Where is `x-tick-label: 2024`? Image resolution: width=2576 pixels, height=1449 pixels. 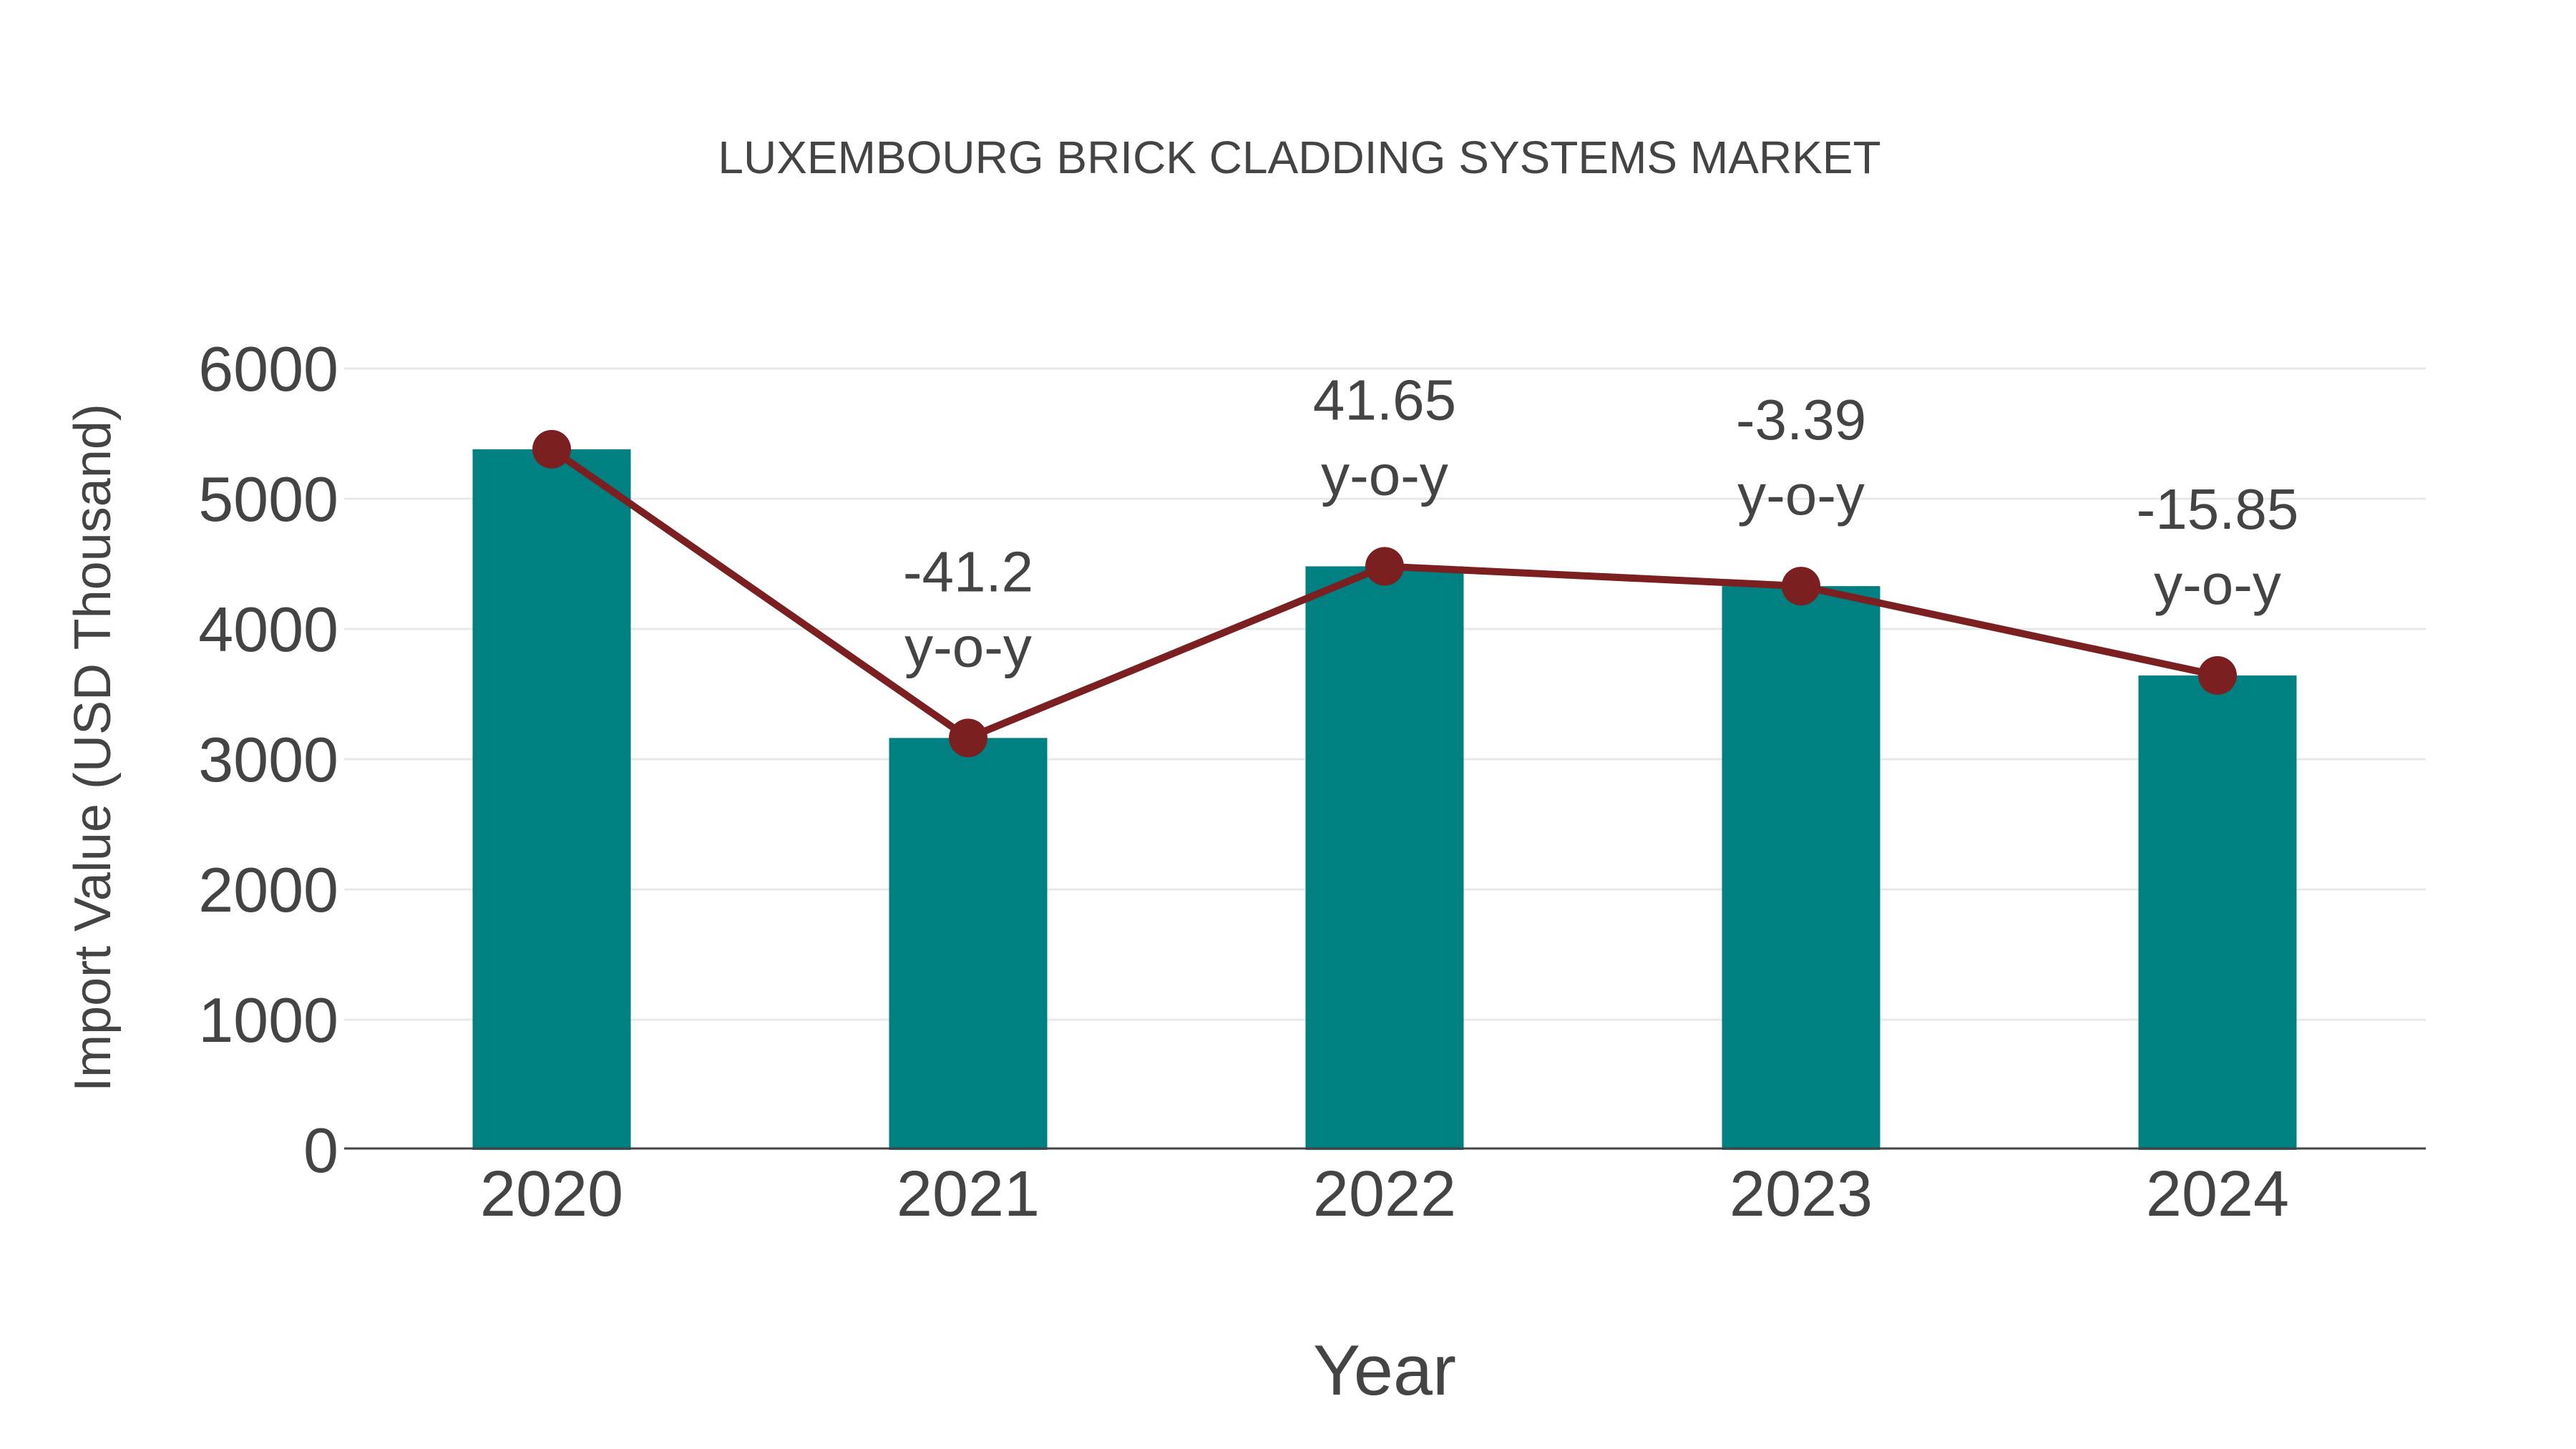
x-tick-label: 2024 is located at coordinates (2217, 1194).